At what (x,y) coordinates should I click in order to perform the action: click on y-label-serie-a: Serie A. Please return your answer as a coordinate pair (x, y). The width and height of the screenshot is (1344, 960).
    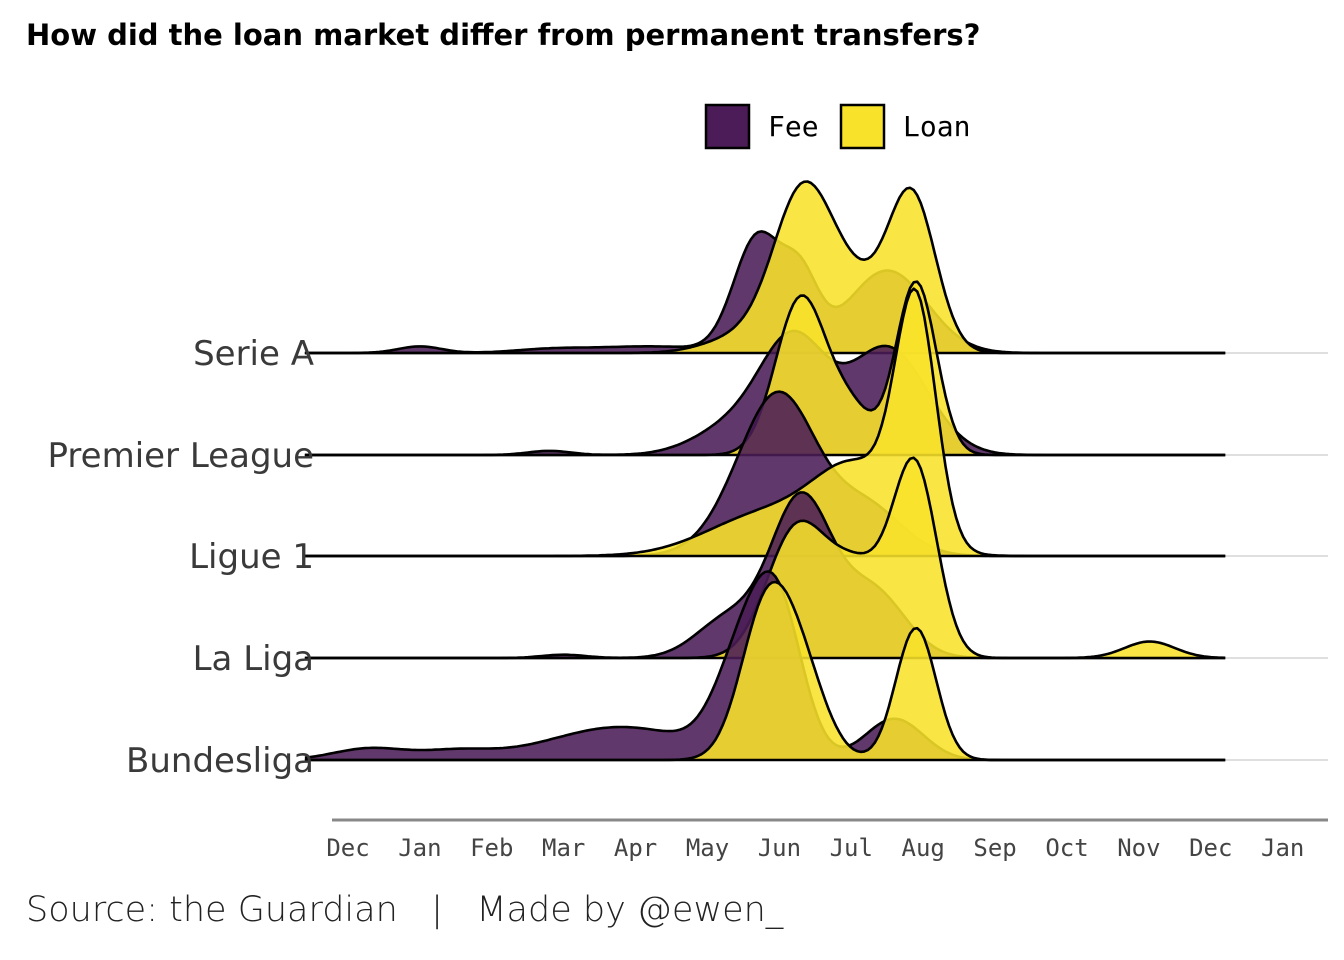
    Looking at the image, I should click on (253, 354).